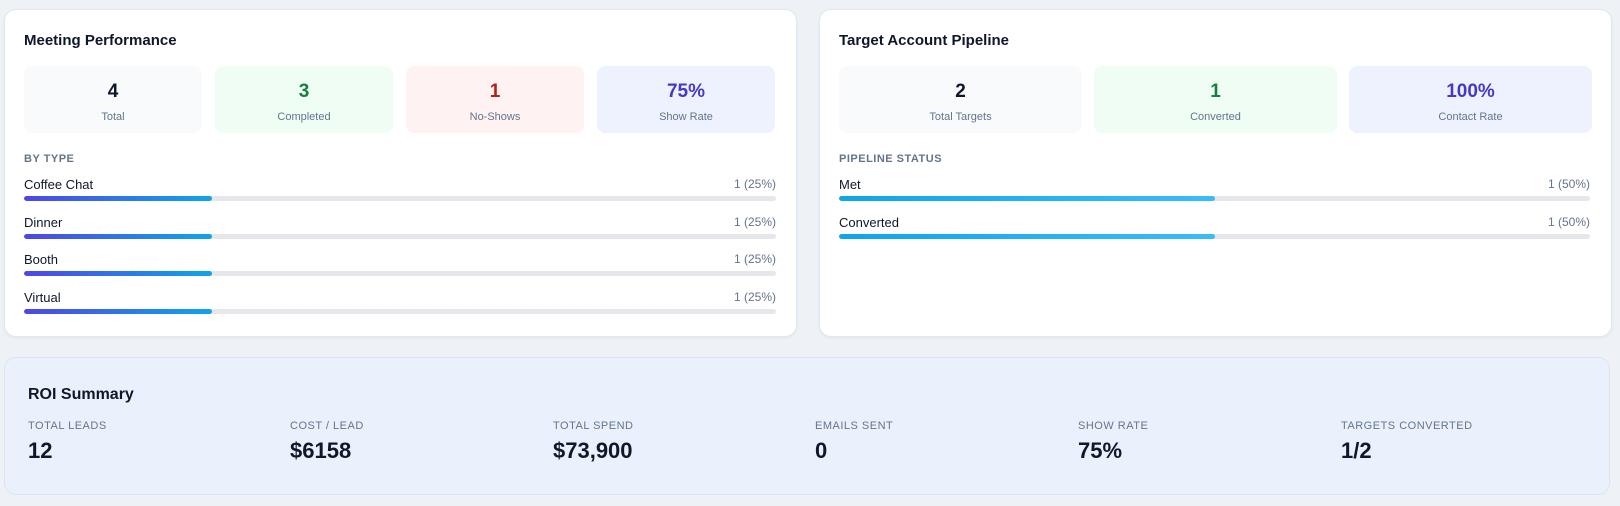 This screenshot has width=1620, height=506. I want to click on bar-label: Booth, so click(41, 259).